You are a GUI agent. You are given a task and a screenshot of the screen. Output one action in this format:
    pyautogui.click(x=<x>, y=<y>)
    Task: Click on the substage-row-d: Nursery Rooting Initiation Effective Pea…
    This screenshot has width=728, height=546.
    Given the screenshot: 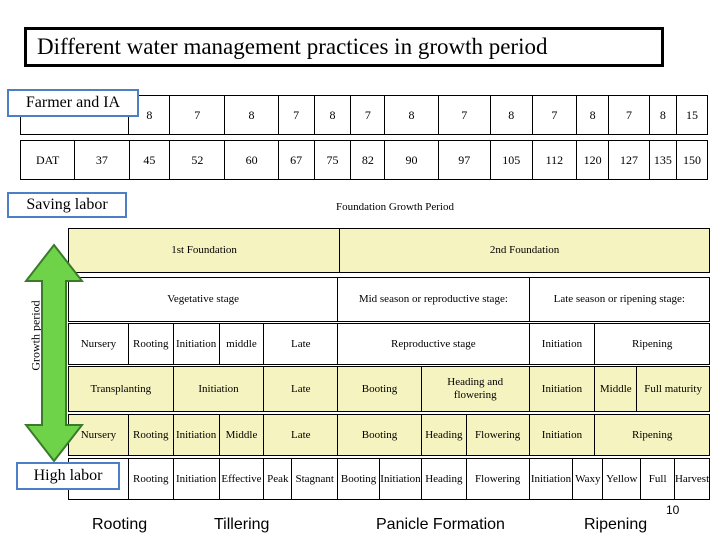 What is the action you would take?
    pyautogui.click(x=389, y=479)
    